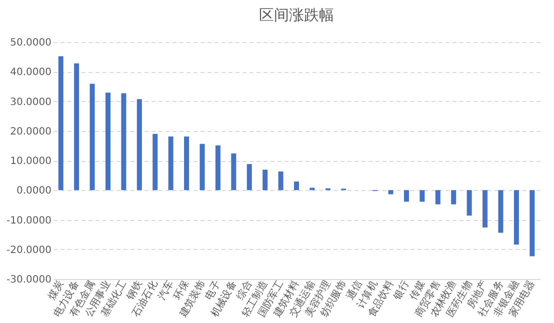 The width and height of the screenshot is (554, 323). I want to click on chart-title: 区间涨跌幅, so click(296, 15).